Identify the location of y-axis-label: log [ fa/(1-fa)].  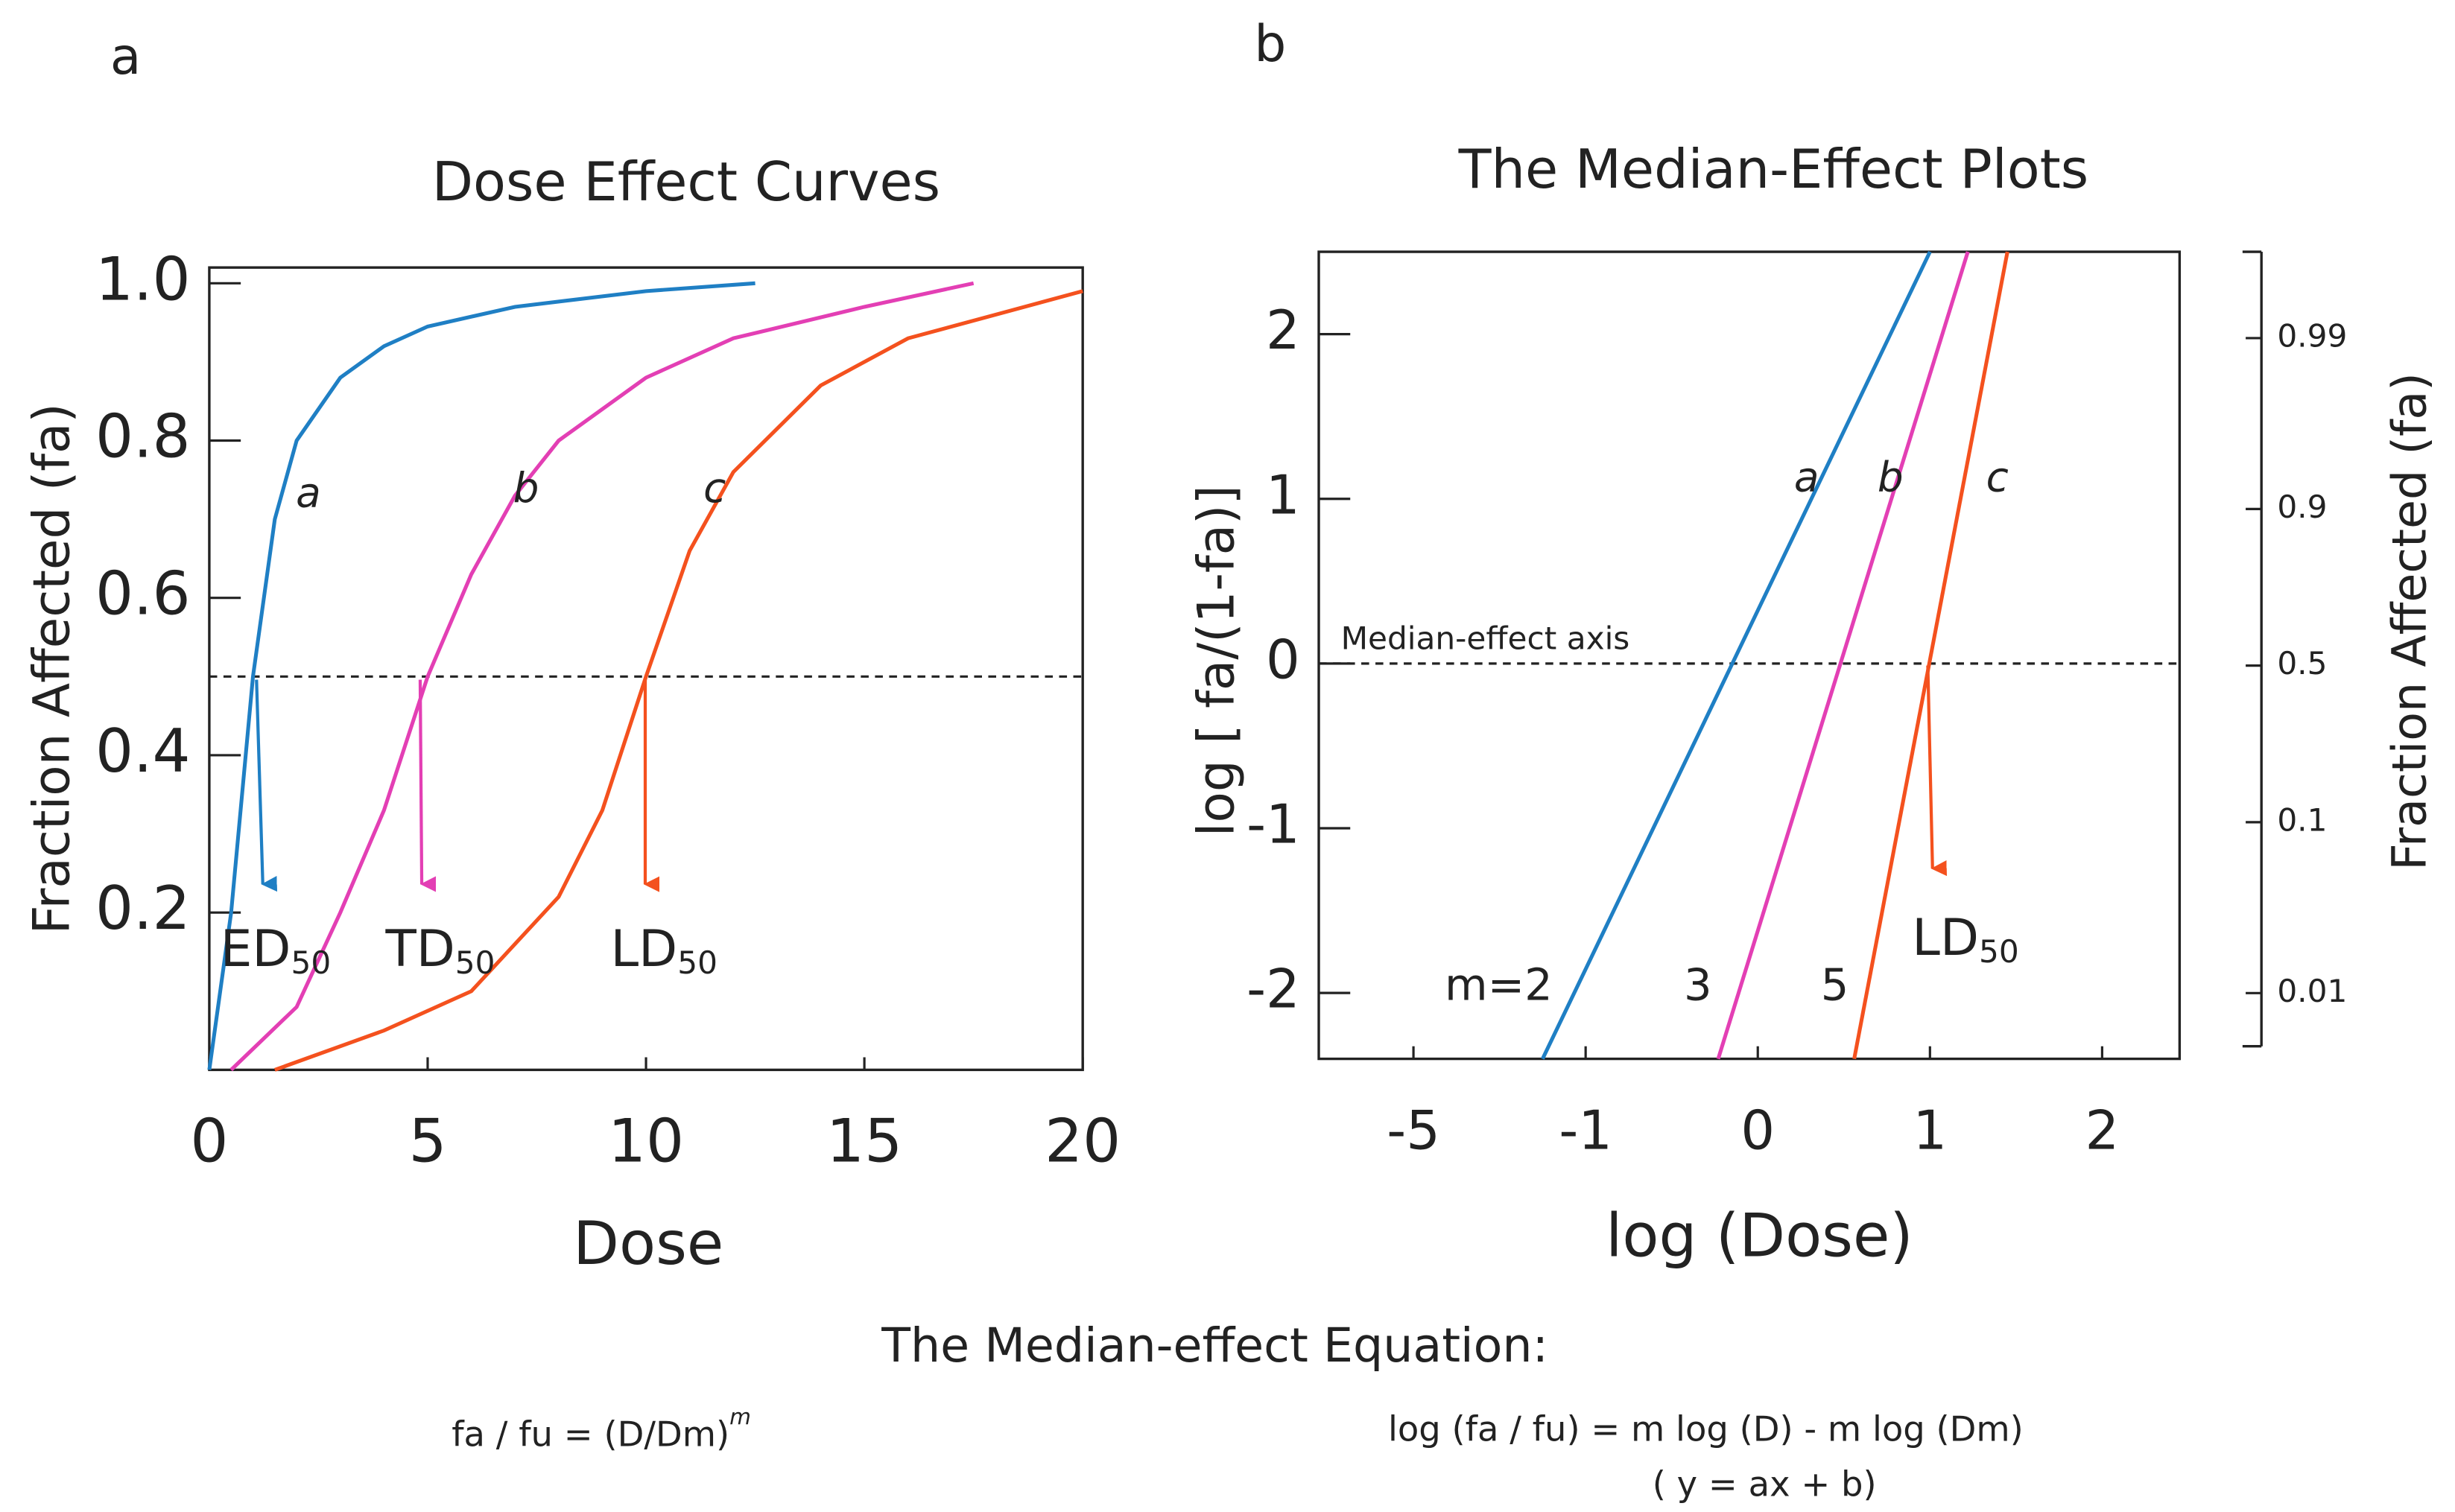
(1215, 660).